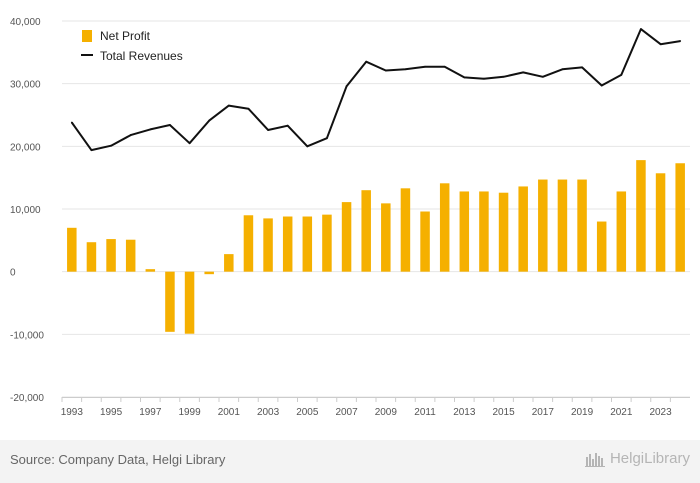 The height and width of the screenshot is (483, 700). I want to click on y-tick-label: 40,000, so click(25, 22).